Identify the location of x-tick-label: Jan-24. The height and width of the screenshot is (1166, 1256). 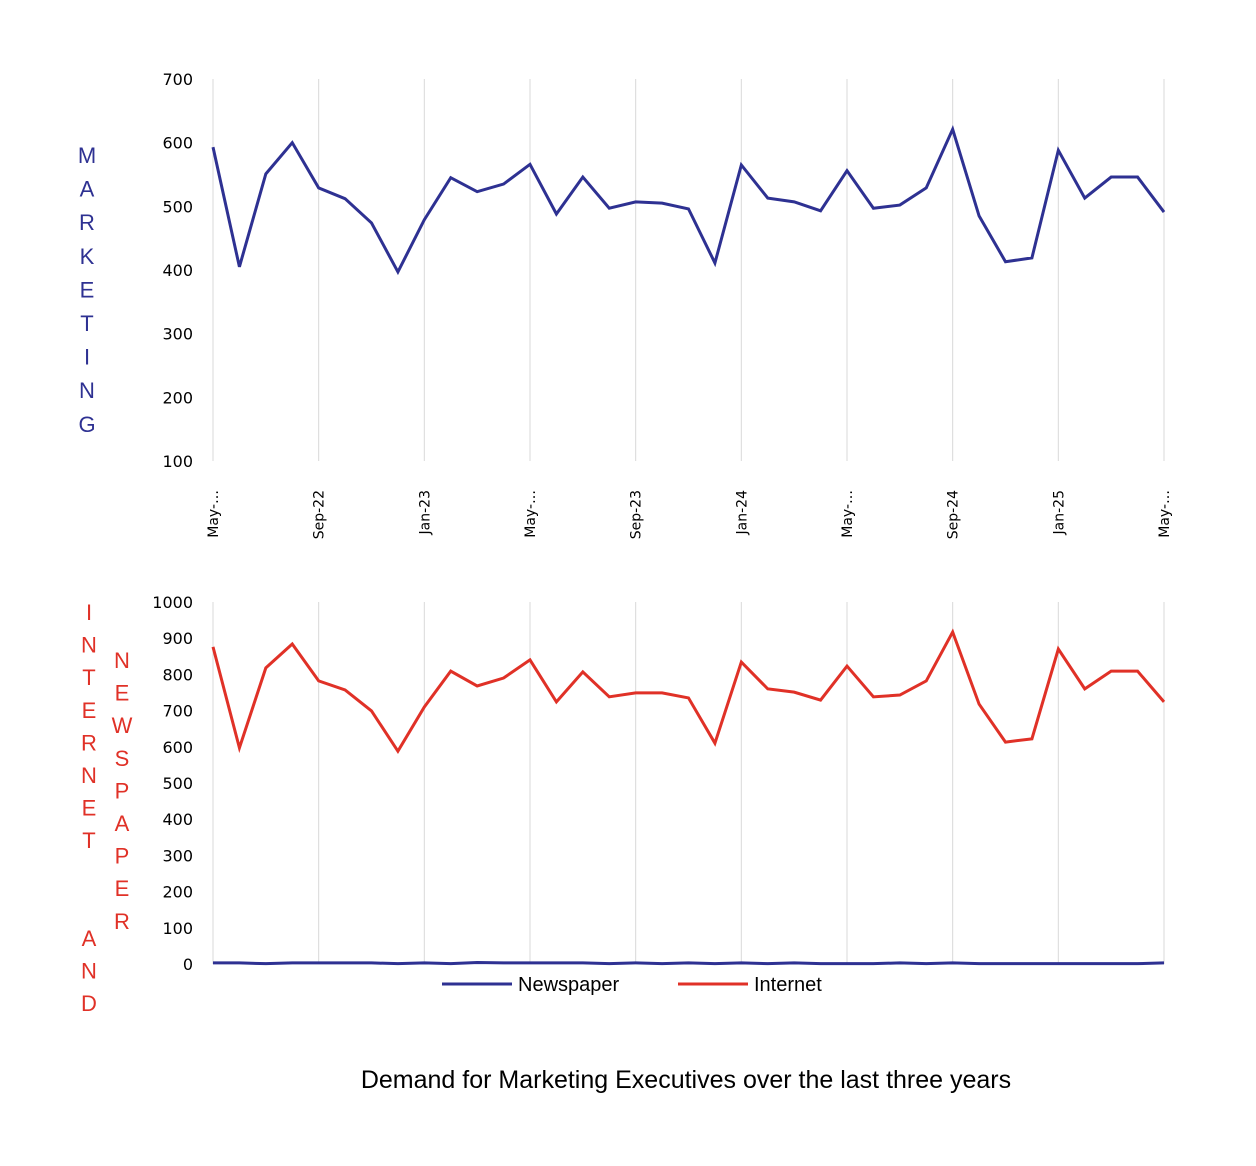
(742, 513).